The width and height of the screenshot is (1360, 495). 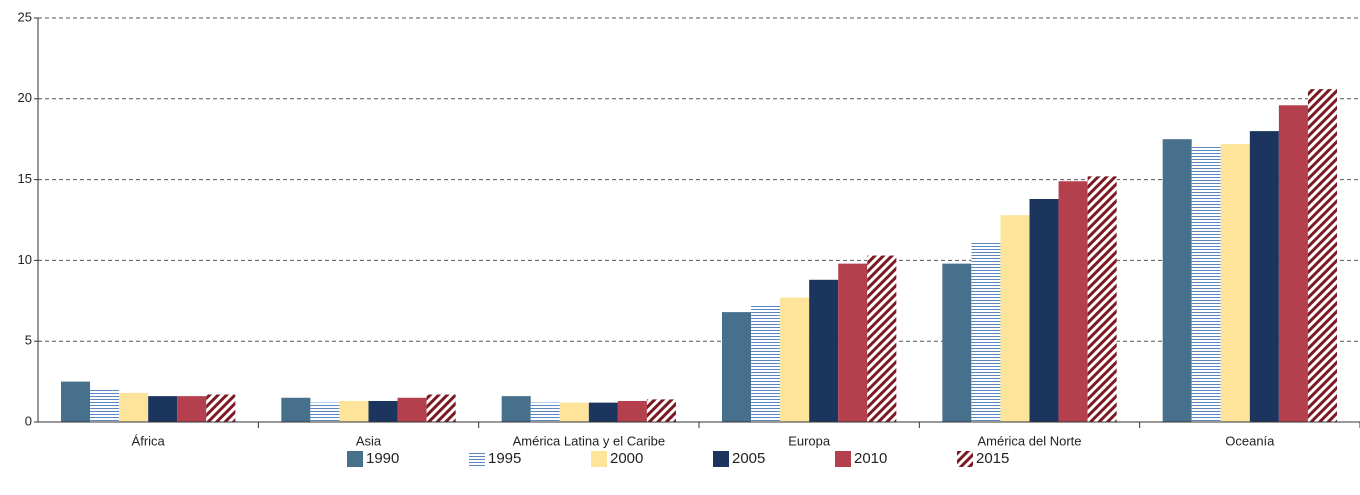 What do you see at coordinates (149, 440) in the screenshot?
I see `x-tick-label: África` at bounding box center [149, 440].